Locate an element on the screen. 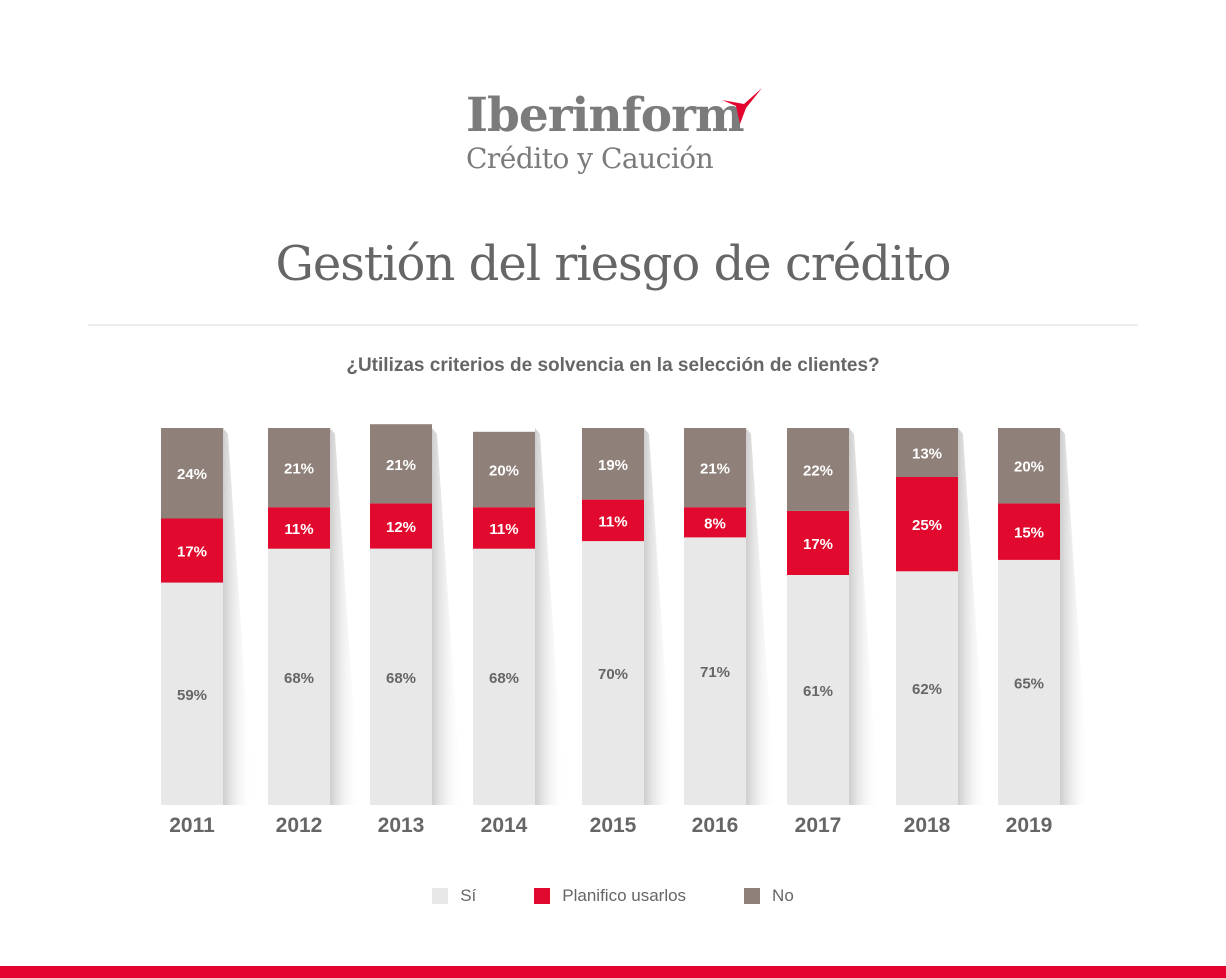  x-tick-label: 2018 is located at coordinates (927, 825).